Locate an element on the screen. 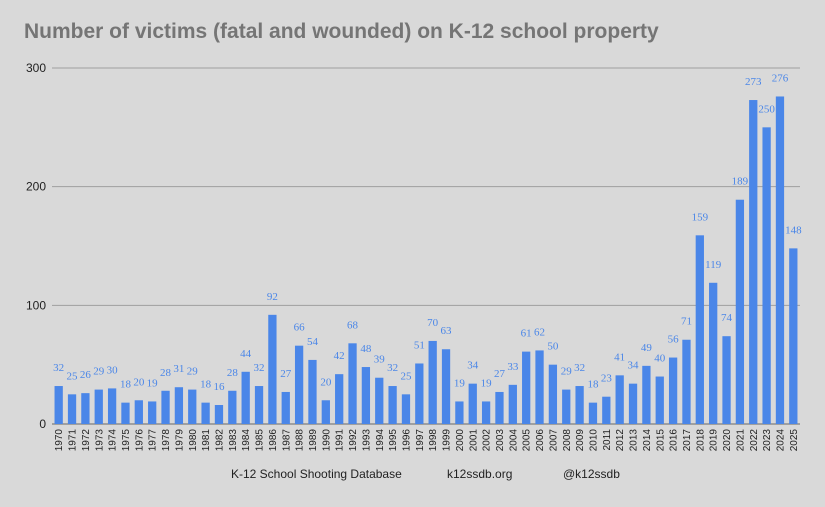 This screenshot has width=825, height=507. footer-source-text: K-12 School Shooting Database is located at coordinates (316, 474).